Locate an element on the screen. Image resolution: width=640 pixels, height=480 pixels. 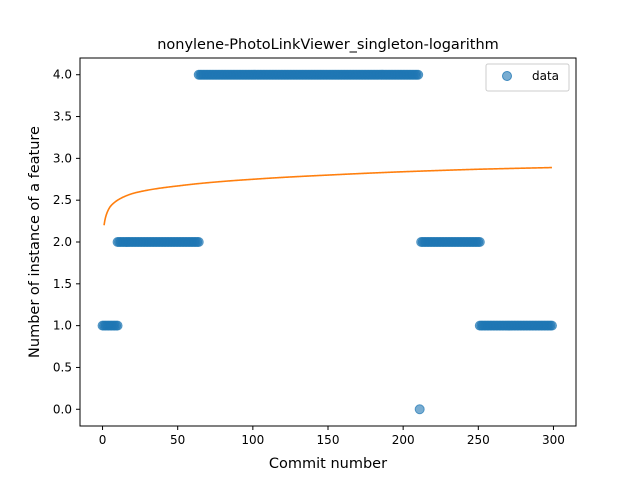
y-tick-label: 3.0 is located at coordinates (62, 158).